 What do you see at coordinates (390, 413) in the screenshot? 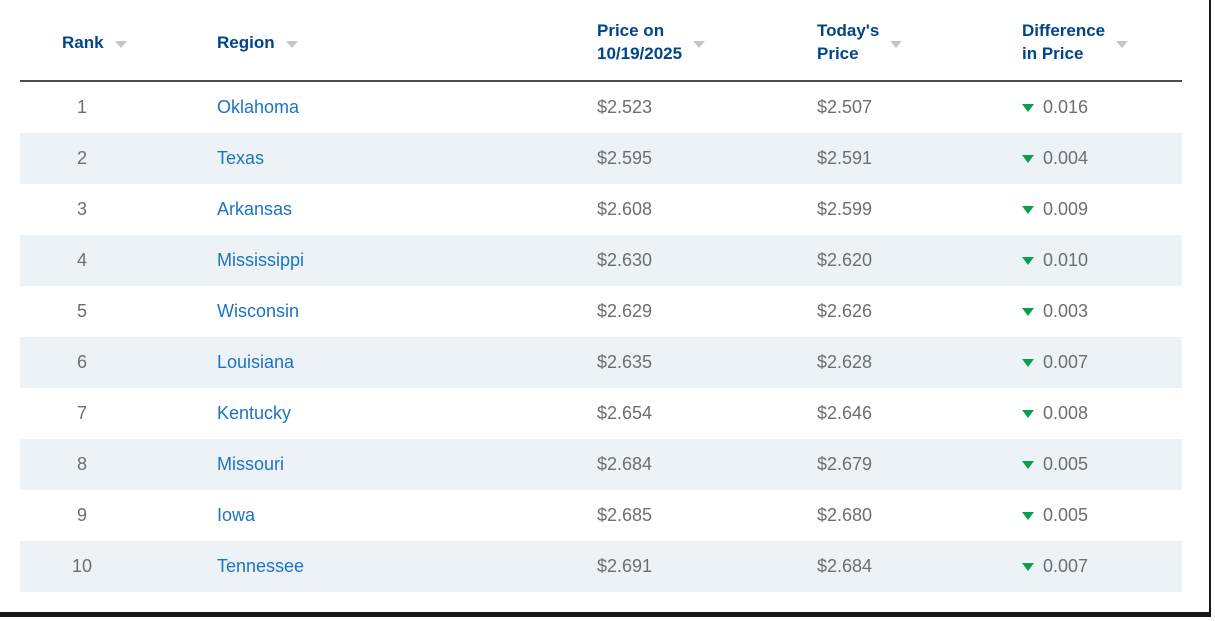
I see `region-cell: Kentucky` at bounding box center [390, 413].